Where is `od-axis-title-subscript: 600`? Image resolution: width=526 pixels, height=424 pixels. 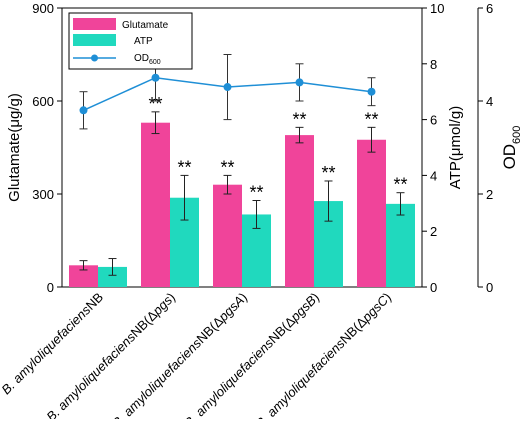
od-axis-title-subscript: 600 is located at coordinates (517, 135).